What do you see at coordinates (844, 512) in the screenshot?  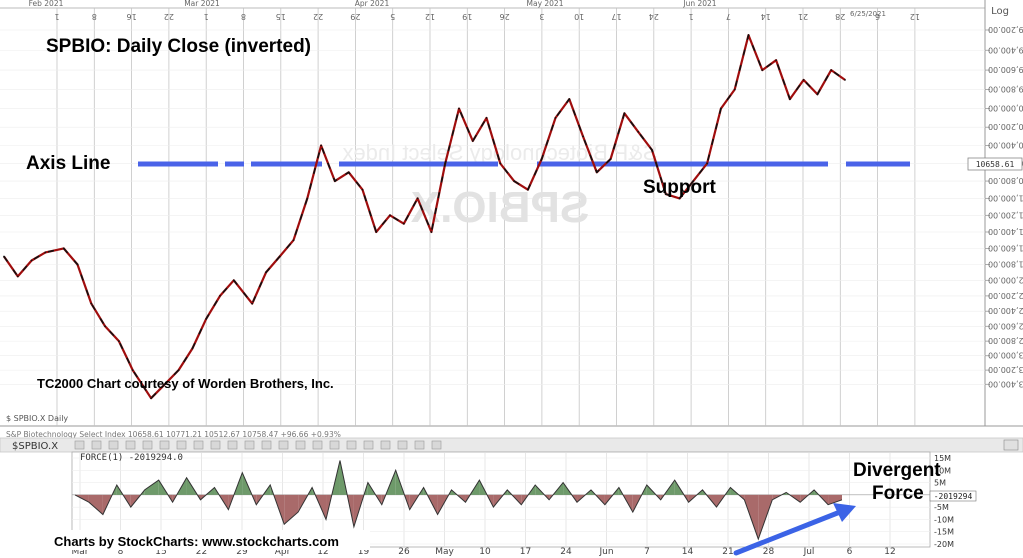 I see `divergent-arrow-head` at bounding box center [844, 512].